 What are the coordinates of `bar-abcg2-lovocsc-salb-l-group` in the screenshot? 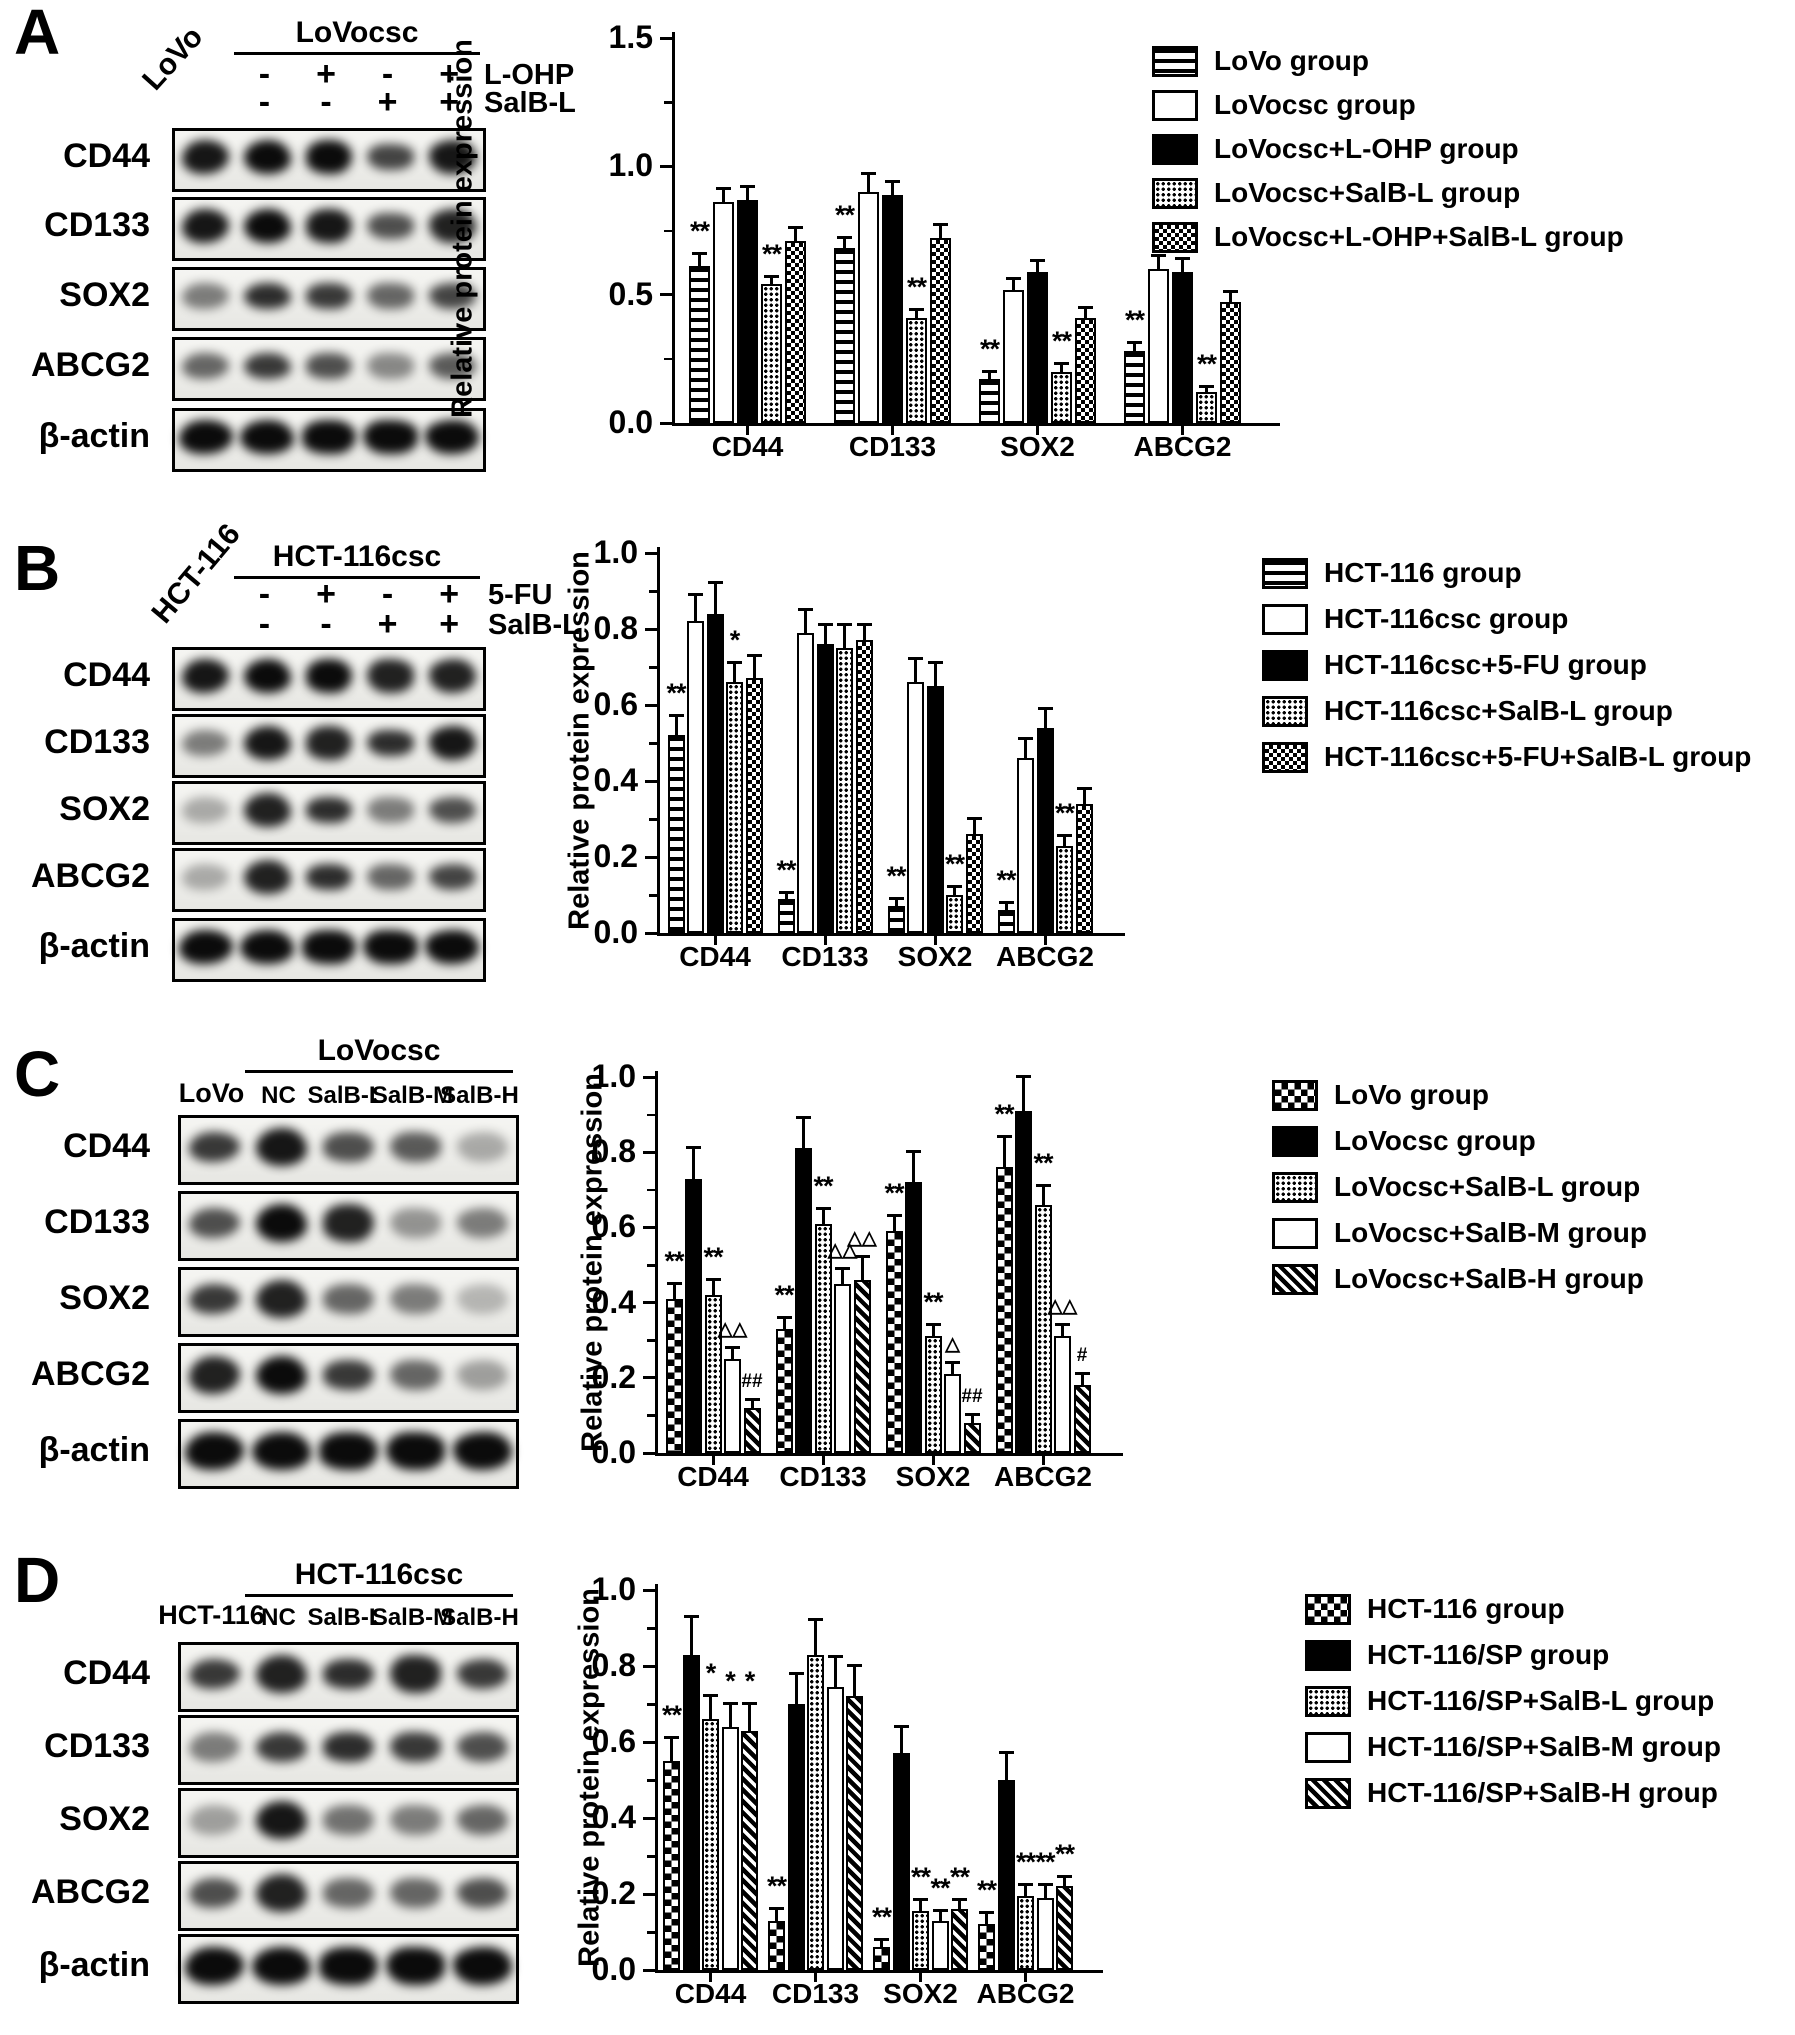 It's located at (1206, 407).